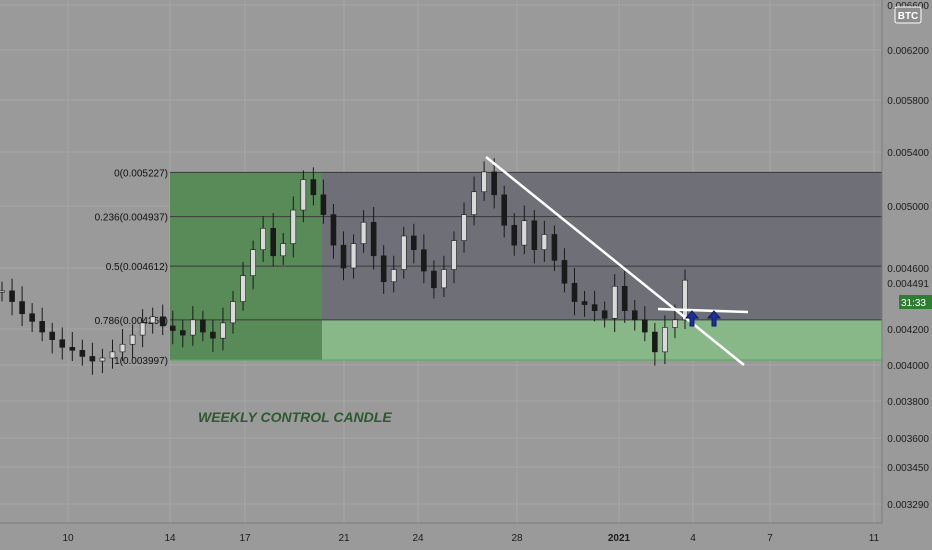 This screenshot has width=932, height=550. What do you see at coordinates (907, 293) in the screenshot?
I see `last-price-tag: 0.004491 31:33` at bounding box center [907, 293].